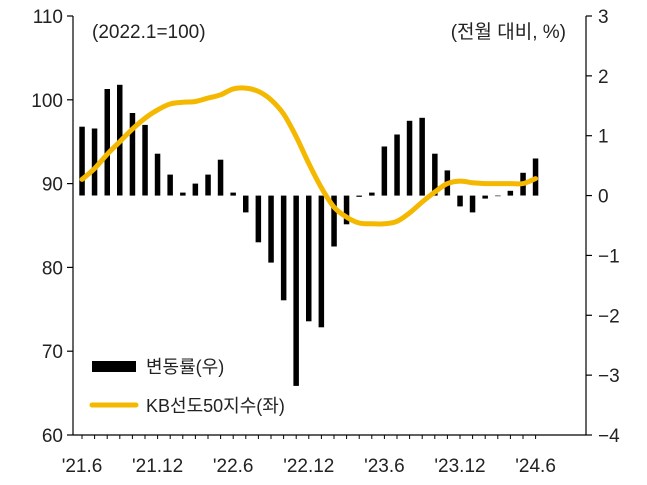  What do you see at coordinates (603, 197) in the screenshot?
I see `right-tick-label: 0` at bounding box center [603, 197].